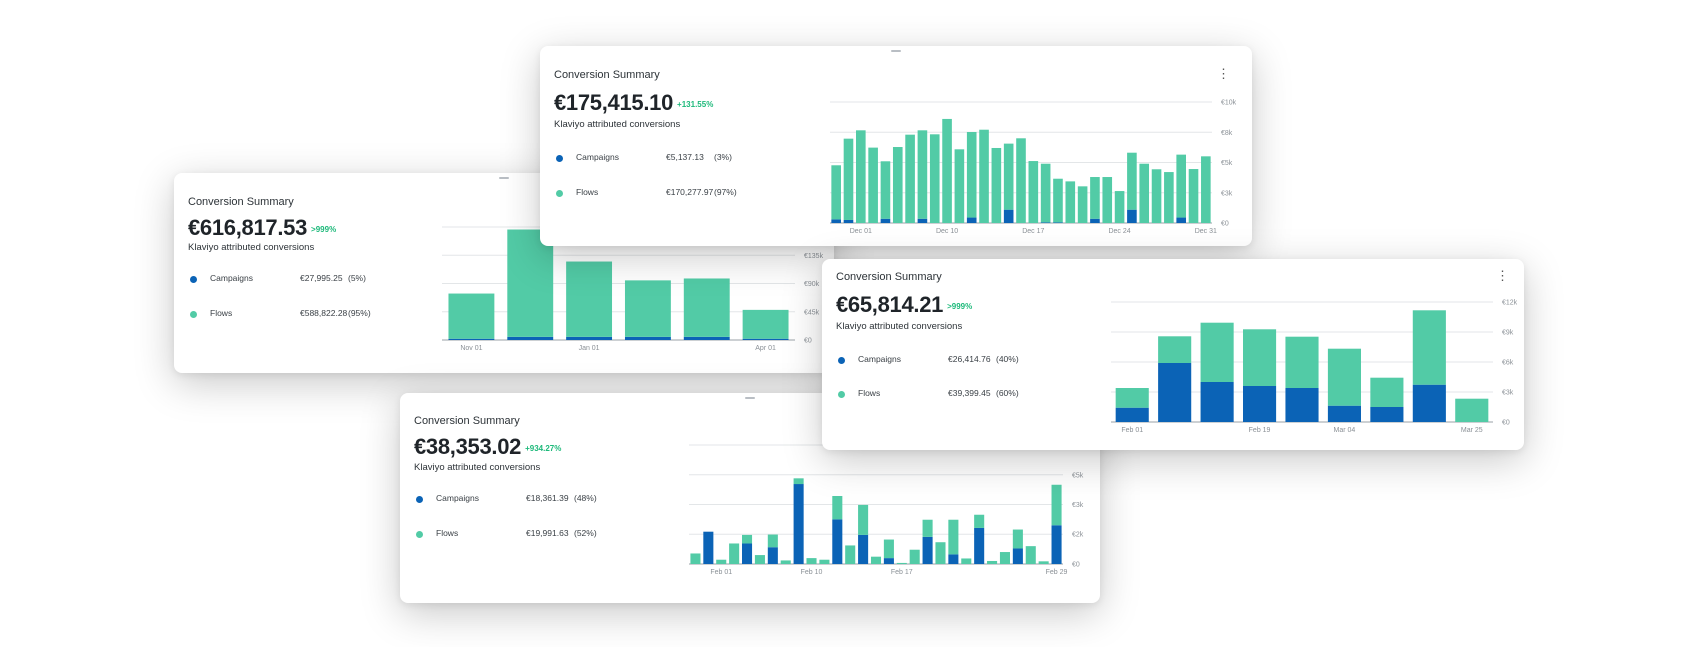  What do you see at coordinates (1206, 231) in the screenshot?
I see `x-tick-label: Dec 31` at bounding box center [1206, 231].